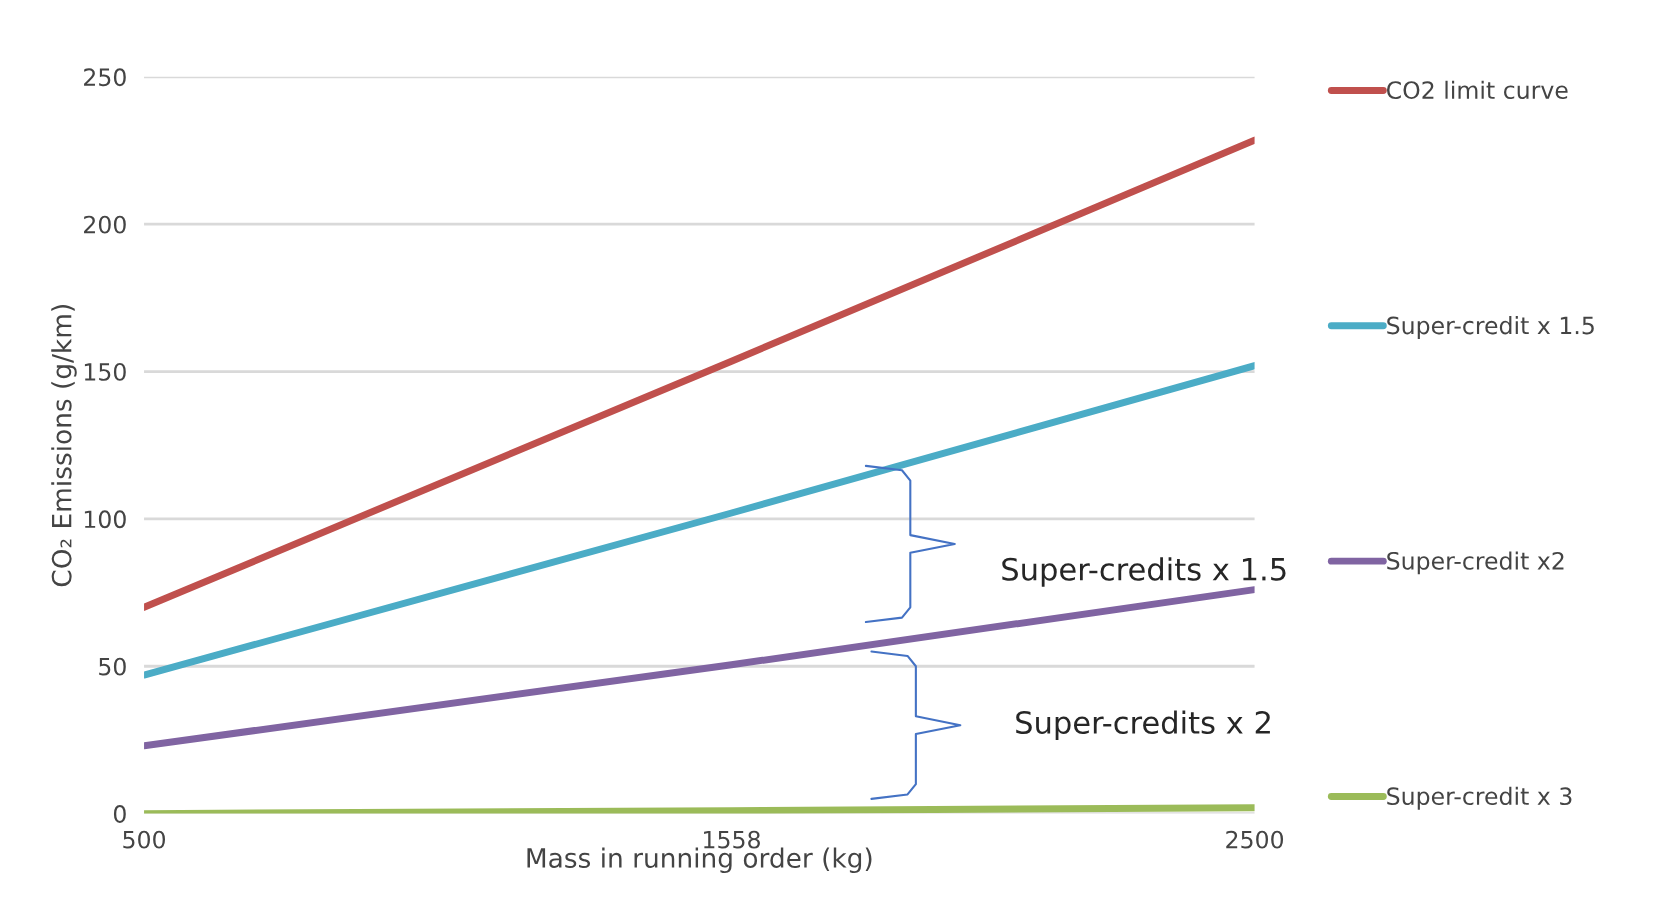 The image size is (1675, 904). Describe the element at coordinates (1490, 327) in the screenshot. I see `legend-label: Super-credit x 1.5` at that location.